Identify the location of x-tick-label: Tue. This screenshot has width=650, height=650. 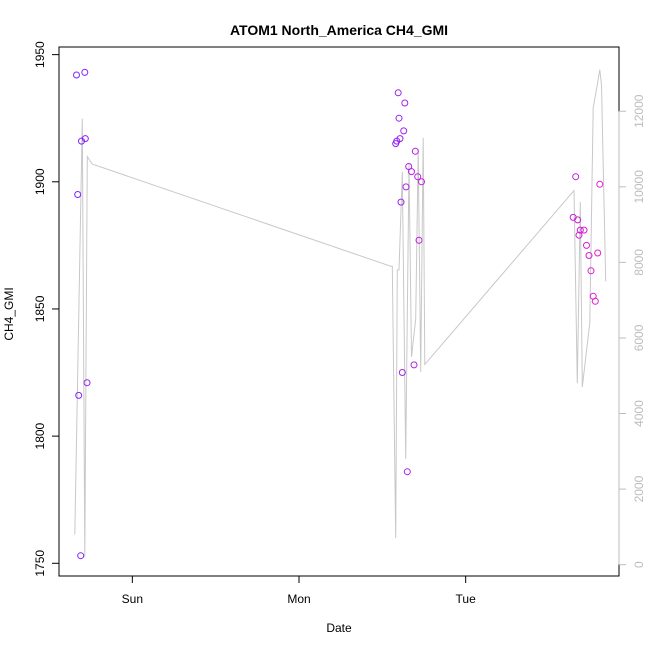
(466, 599).